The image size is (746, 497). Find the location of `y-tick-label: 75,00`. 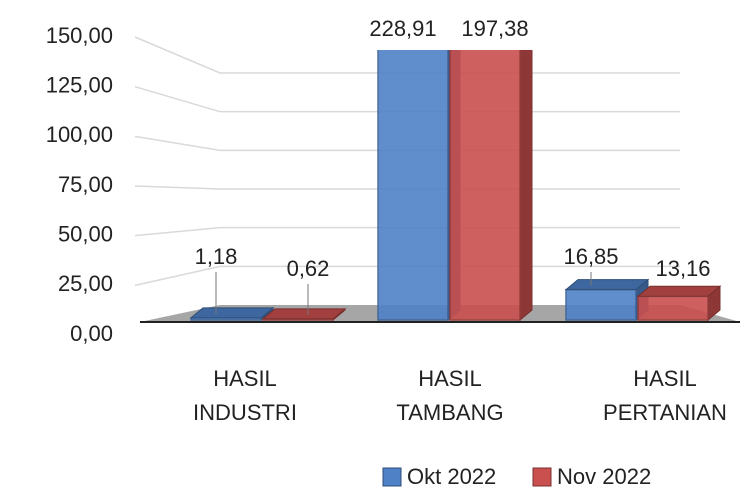

y-tick-label: 75,00 is located at coordinates (85, 184).